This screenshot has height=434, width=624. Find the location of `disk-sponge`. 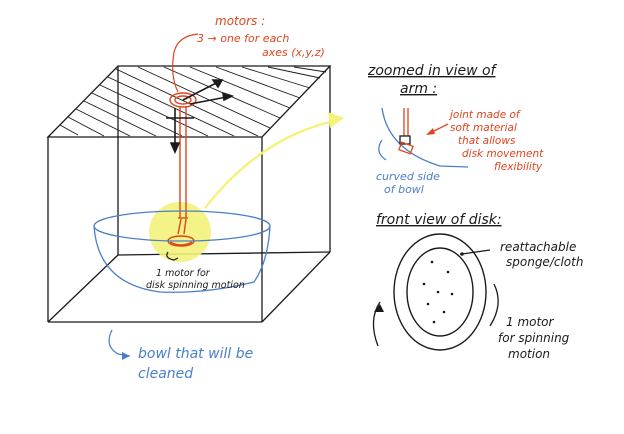

disk-sponge is located at coordinates (440, 292).